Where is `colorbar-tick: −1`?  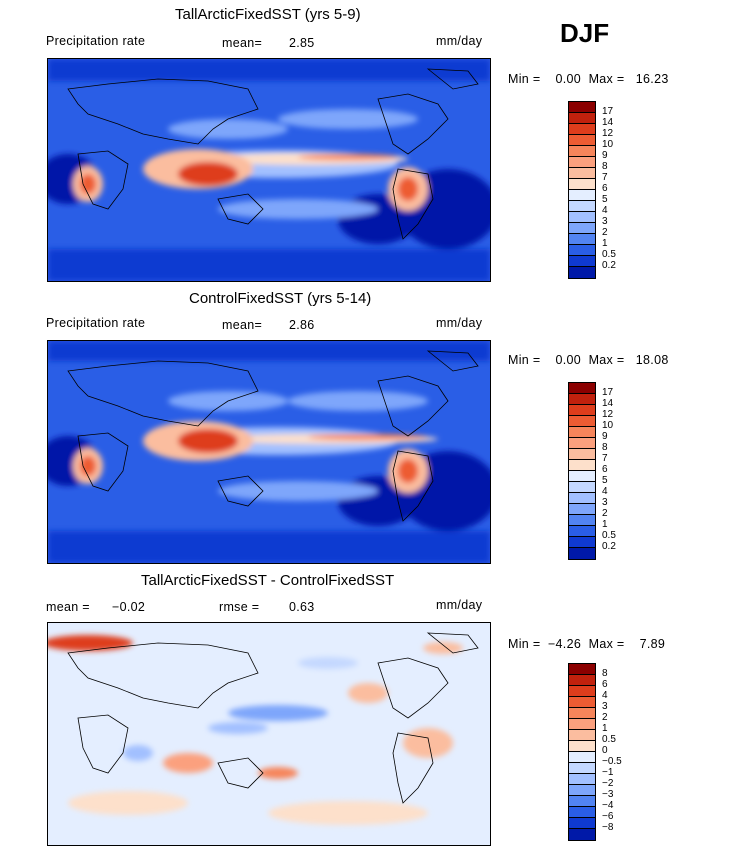
colorbar-tick: −1 is located at coordinates (608, 772).